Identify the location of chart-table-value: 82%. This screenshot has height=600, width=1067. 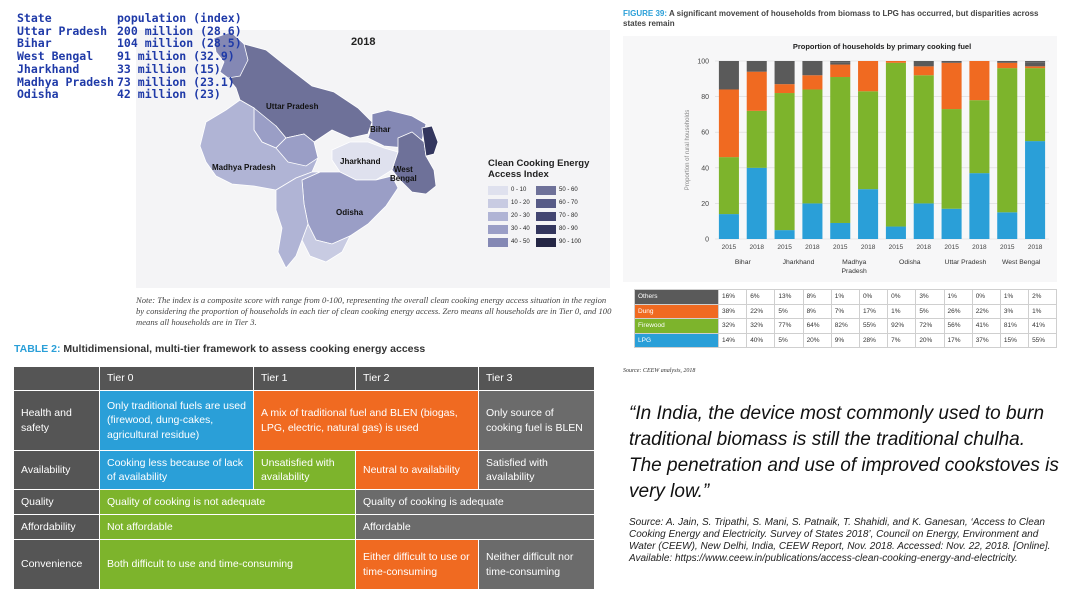
(845, 326).